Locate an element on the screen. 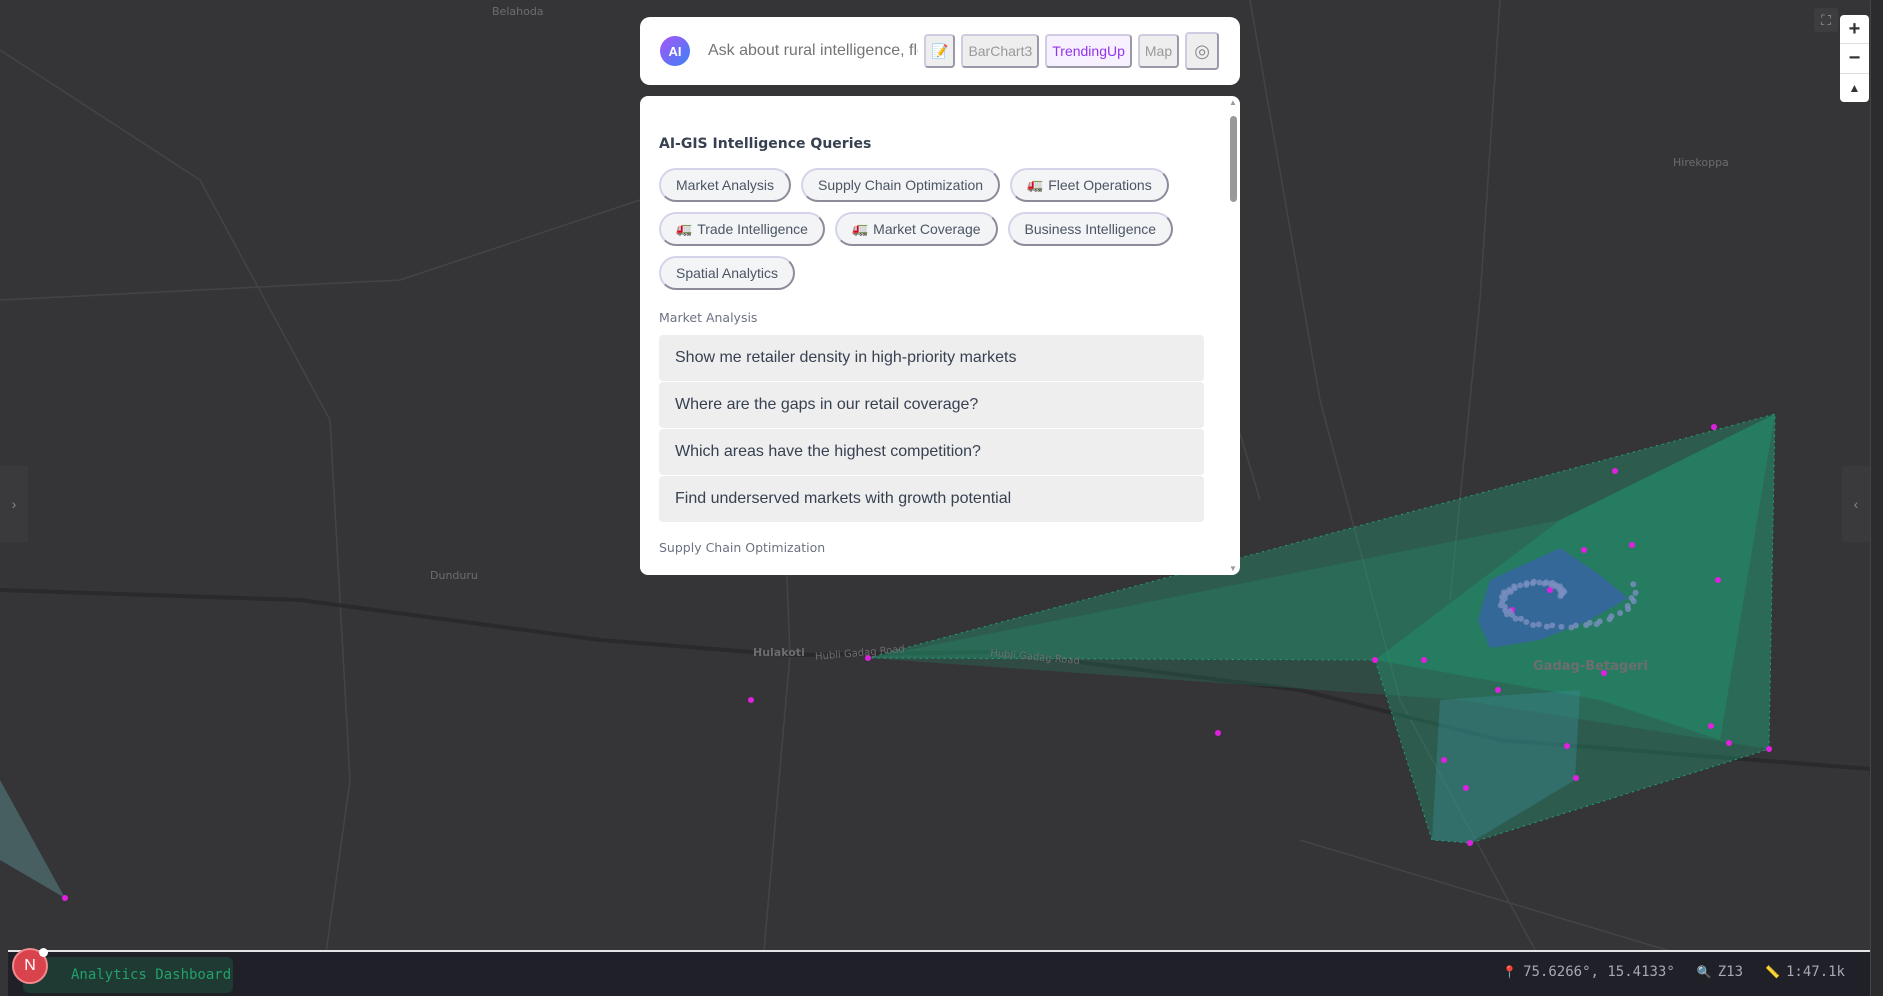 The image size is (1883, 996). trending-button: TrendingUp is located at coordinates (1088, 51).